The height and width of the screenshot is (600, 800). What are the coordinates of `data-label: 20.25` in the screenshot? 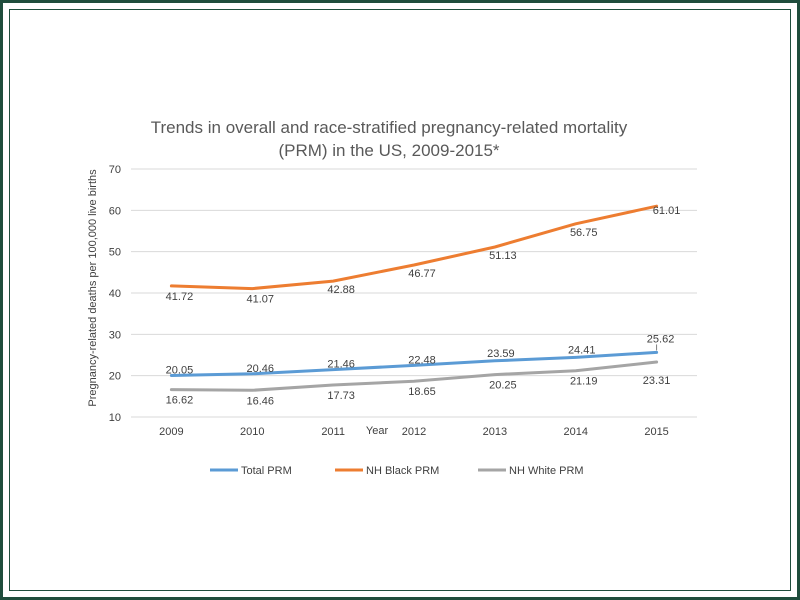 It's located at (503, 386).